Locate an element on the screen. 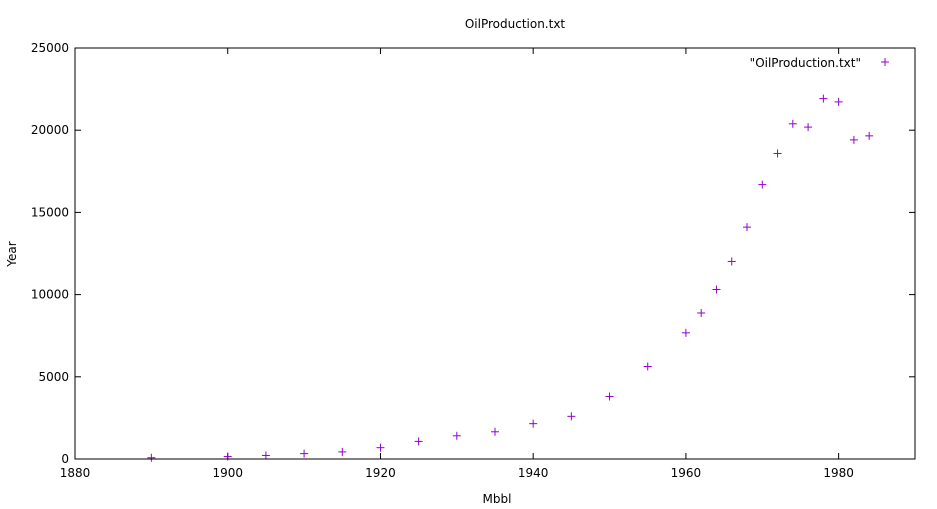 The image size is (937, 509). chart-title: OilProduction.txt is located at coordinates (515, 24).